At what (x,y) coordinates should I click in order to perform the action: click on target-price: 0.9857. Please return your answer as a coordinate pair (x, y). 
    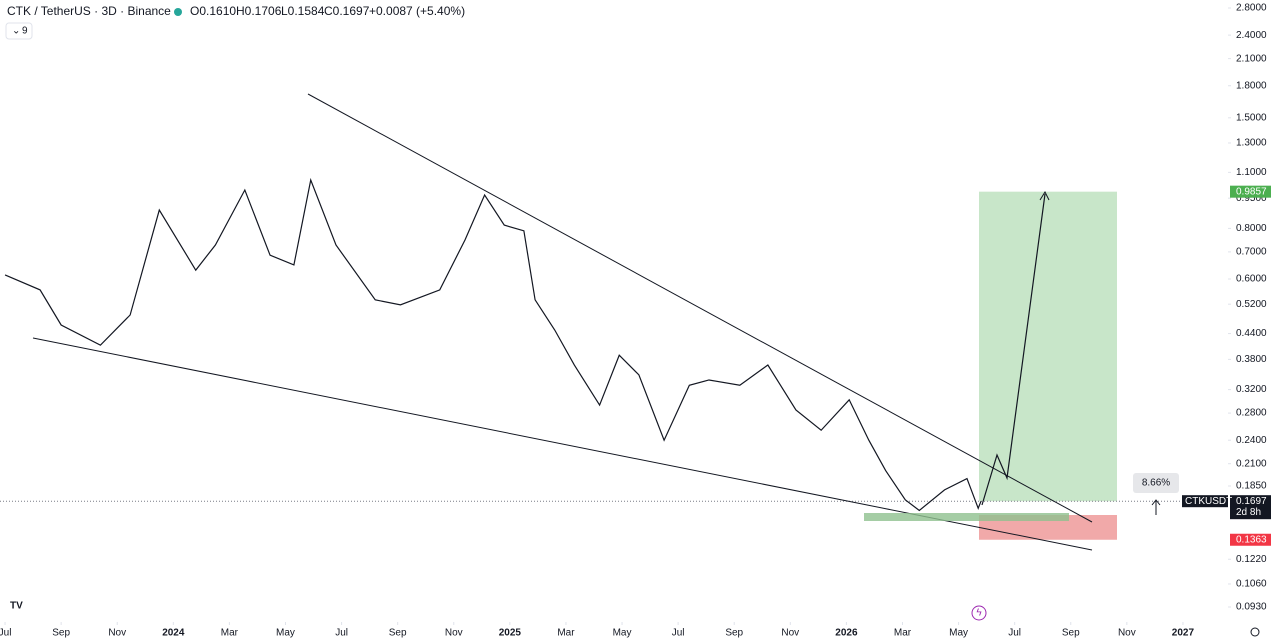
    Looking at the image, I should click on (1251, 191).